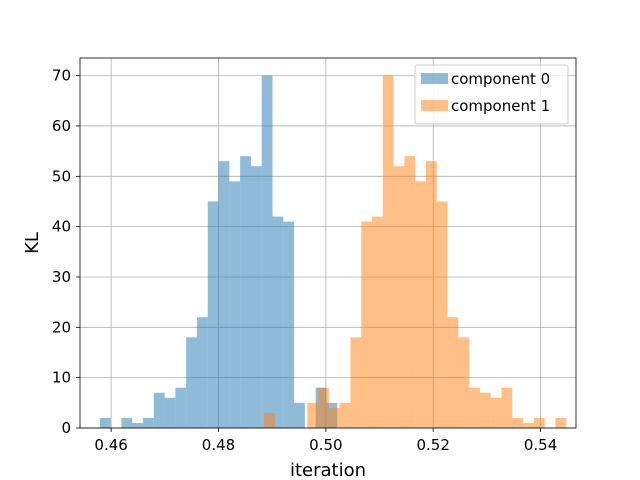 This screenshot has width=640, height=480. Describe the element at coordinates (61, 76) in the screenshot. I see `y-tick-label-7: 70` at that location.